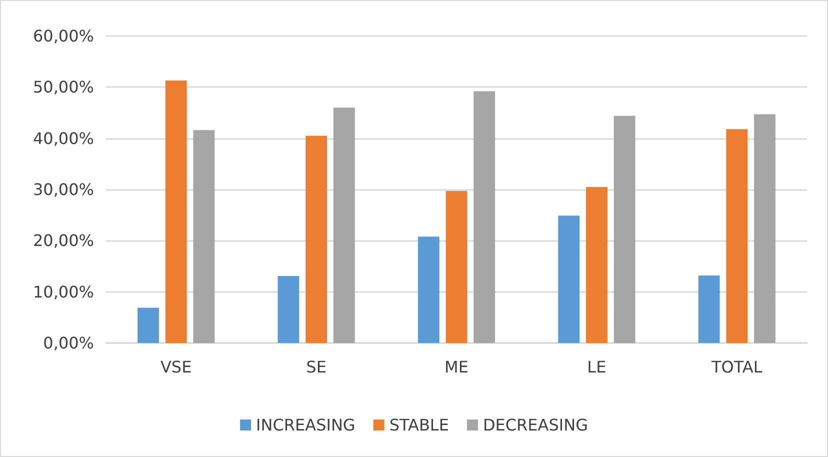 Image resolution: width=828 pixels, height=457 pixels. I want to click on x-tick-label: ME, so click(456, 367).